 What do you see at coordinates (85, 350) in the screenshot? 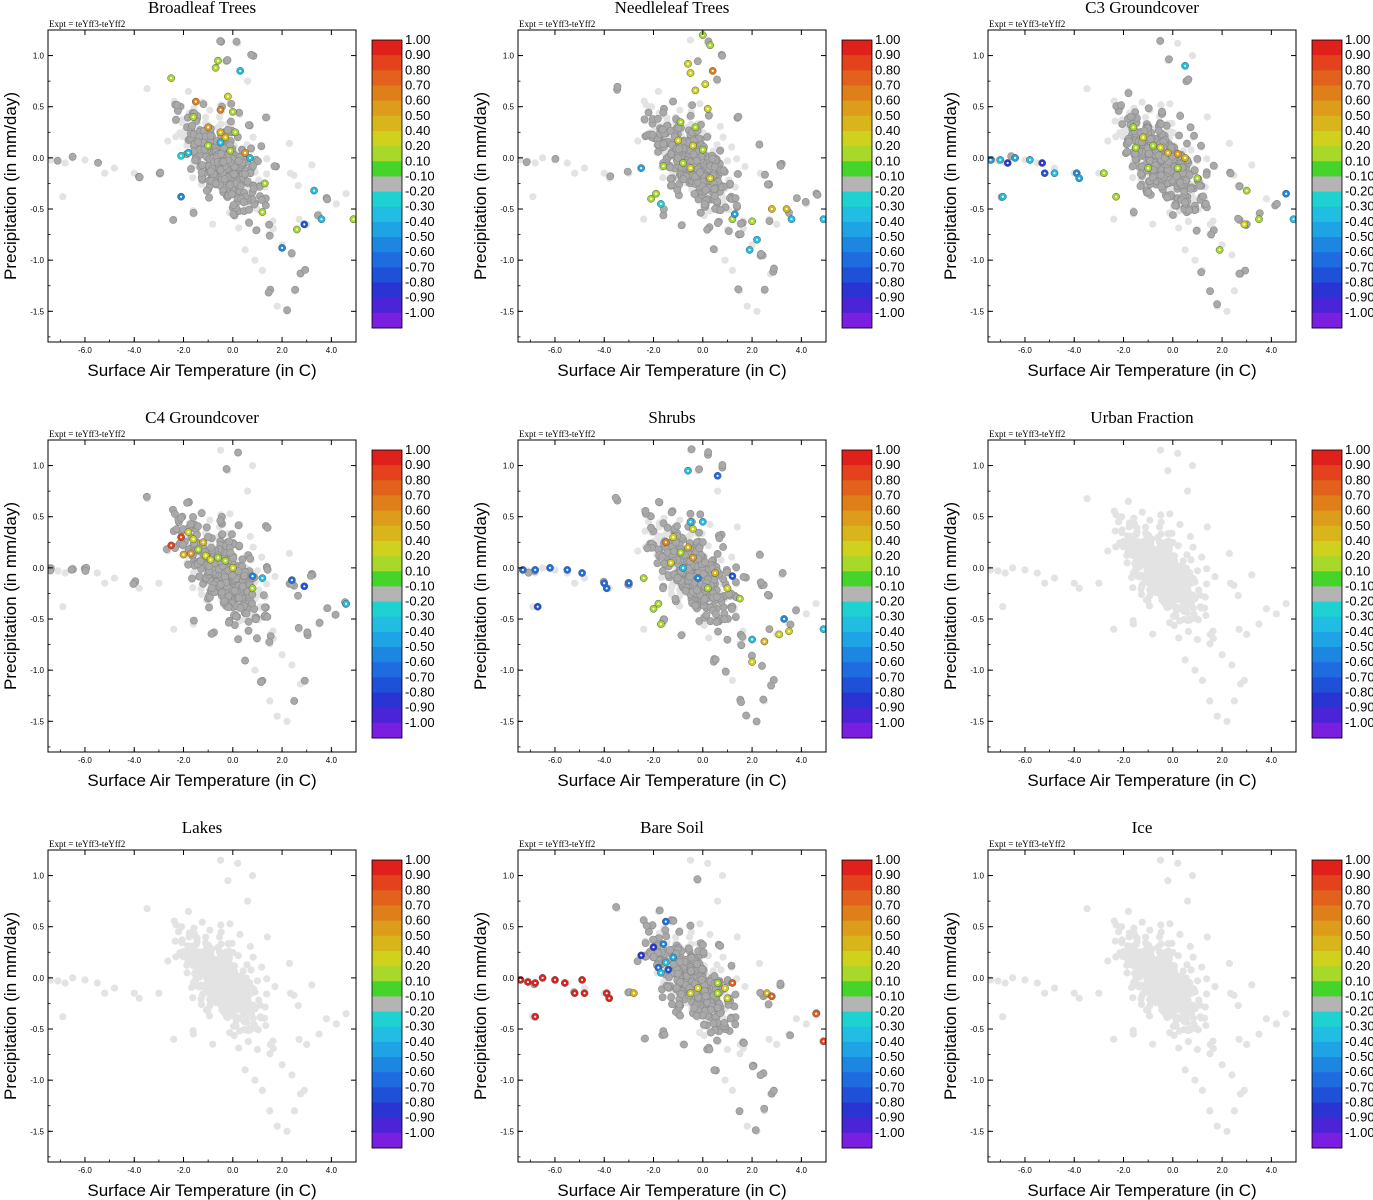
I see `x-tick-label: -6.0` at bounding box center [85, 350].